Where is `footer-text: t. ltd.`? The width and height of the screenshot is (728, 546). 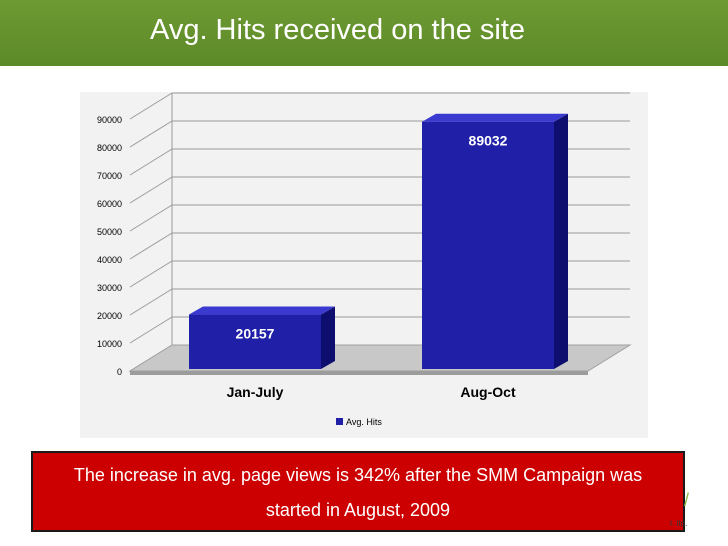 footer-text: t. ltd. is located at coordinates (679, 523).